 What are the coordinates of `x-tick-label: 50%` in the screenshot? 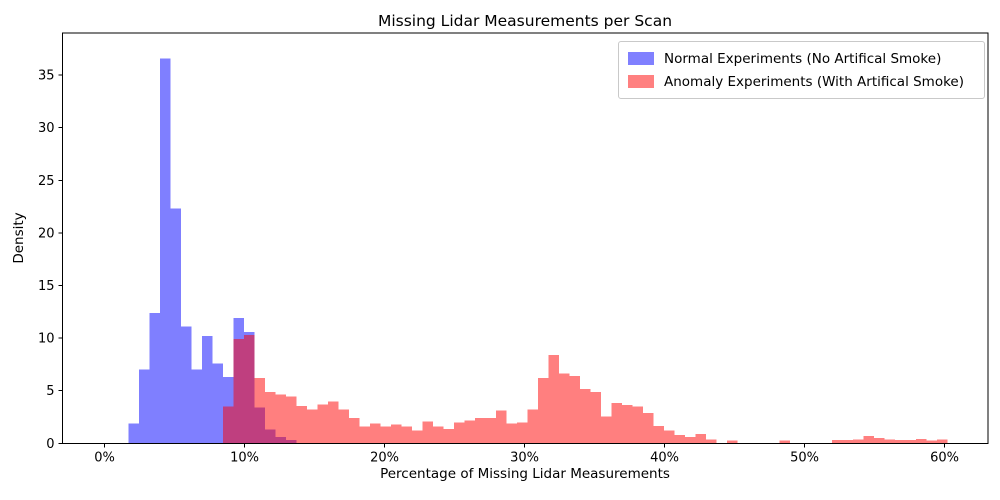 It's located at (804, 457).